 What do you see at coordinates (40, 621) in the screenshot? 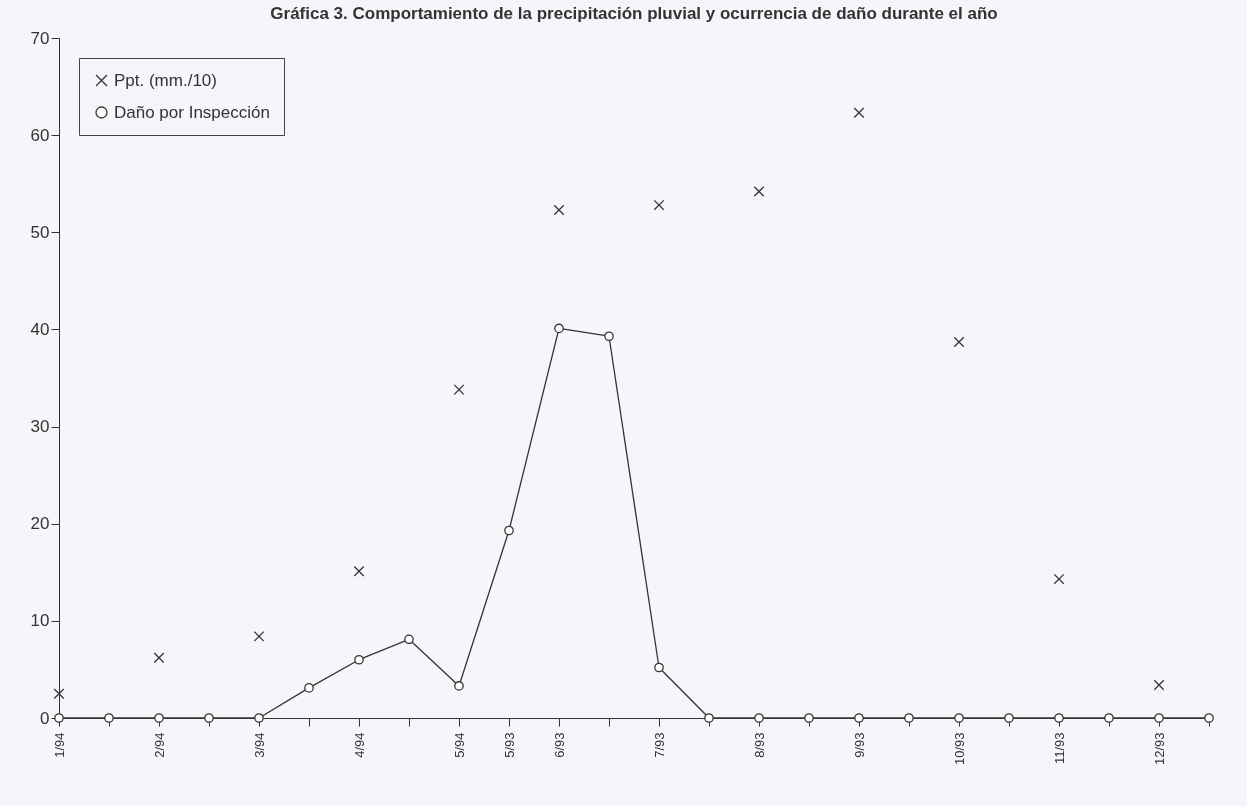
I see `y-tick-label: 10` at bounding box center [40, 621].